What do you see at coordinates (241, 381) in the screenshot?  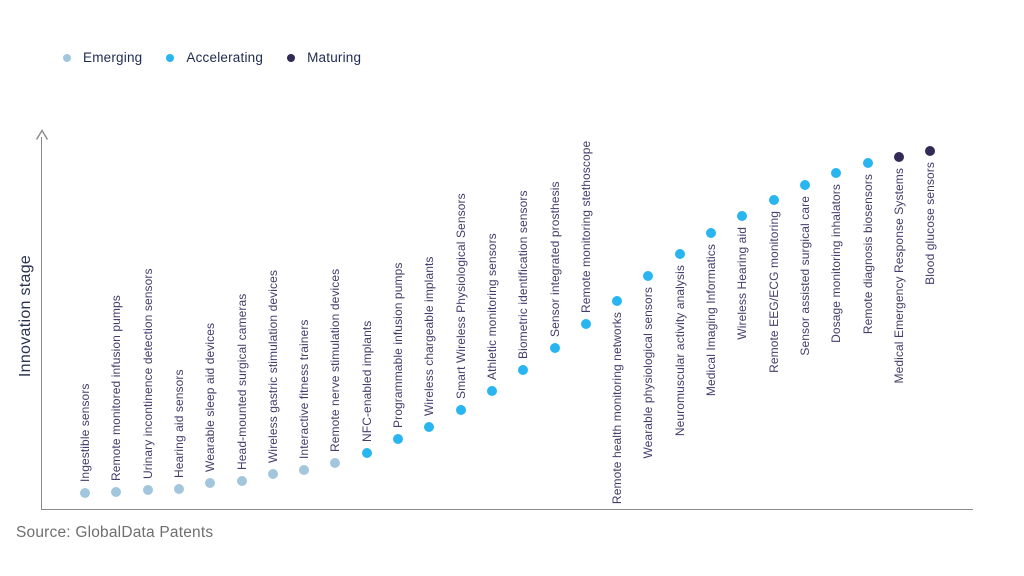 I see `data-point-label: Head-mounted surgical cameras` at bounding box center [241, 381].